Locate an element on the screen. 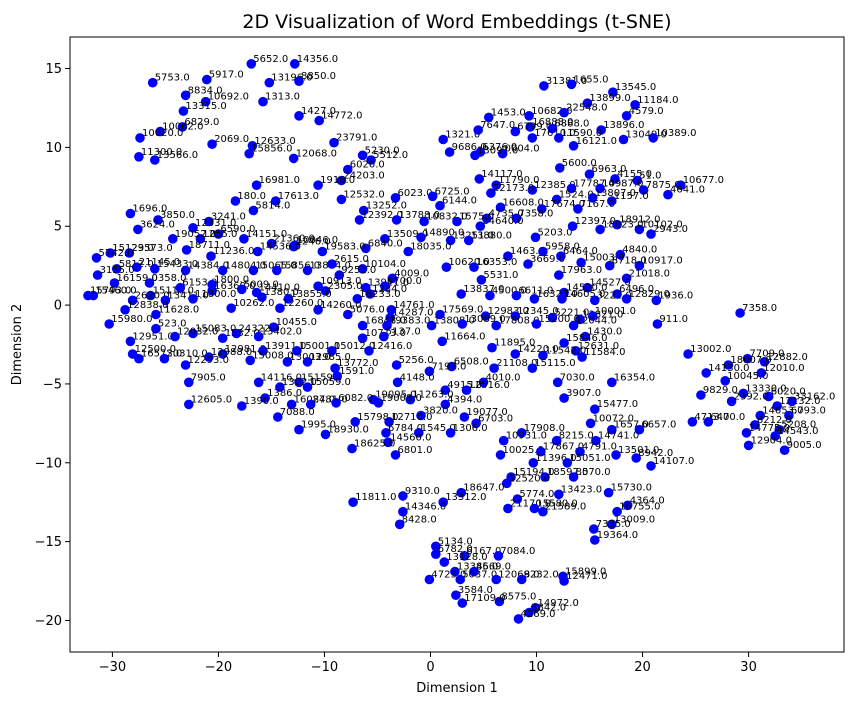 This screenshot has width=857, height=703. point-label: 10025.0 is located at coordinates (523, 450).